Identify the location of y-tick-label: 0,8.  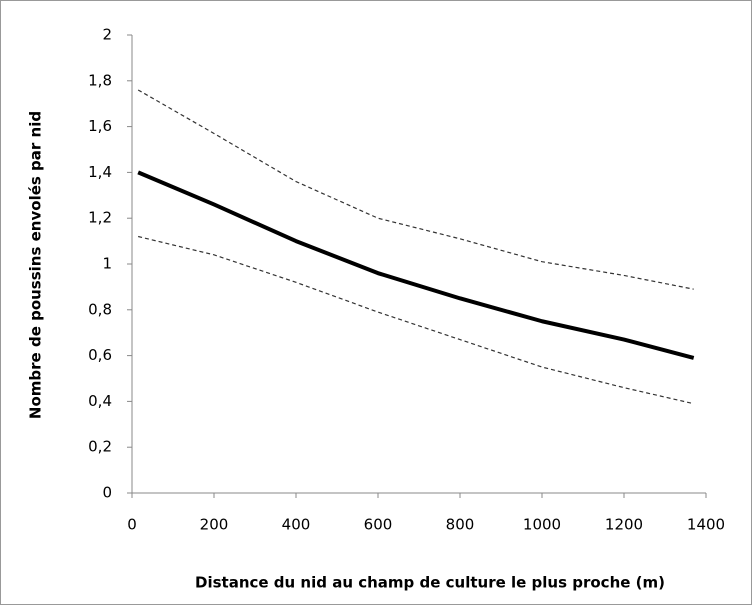
(100, 309).